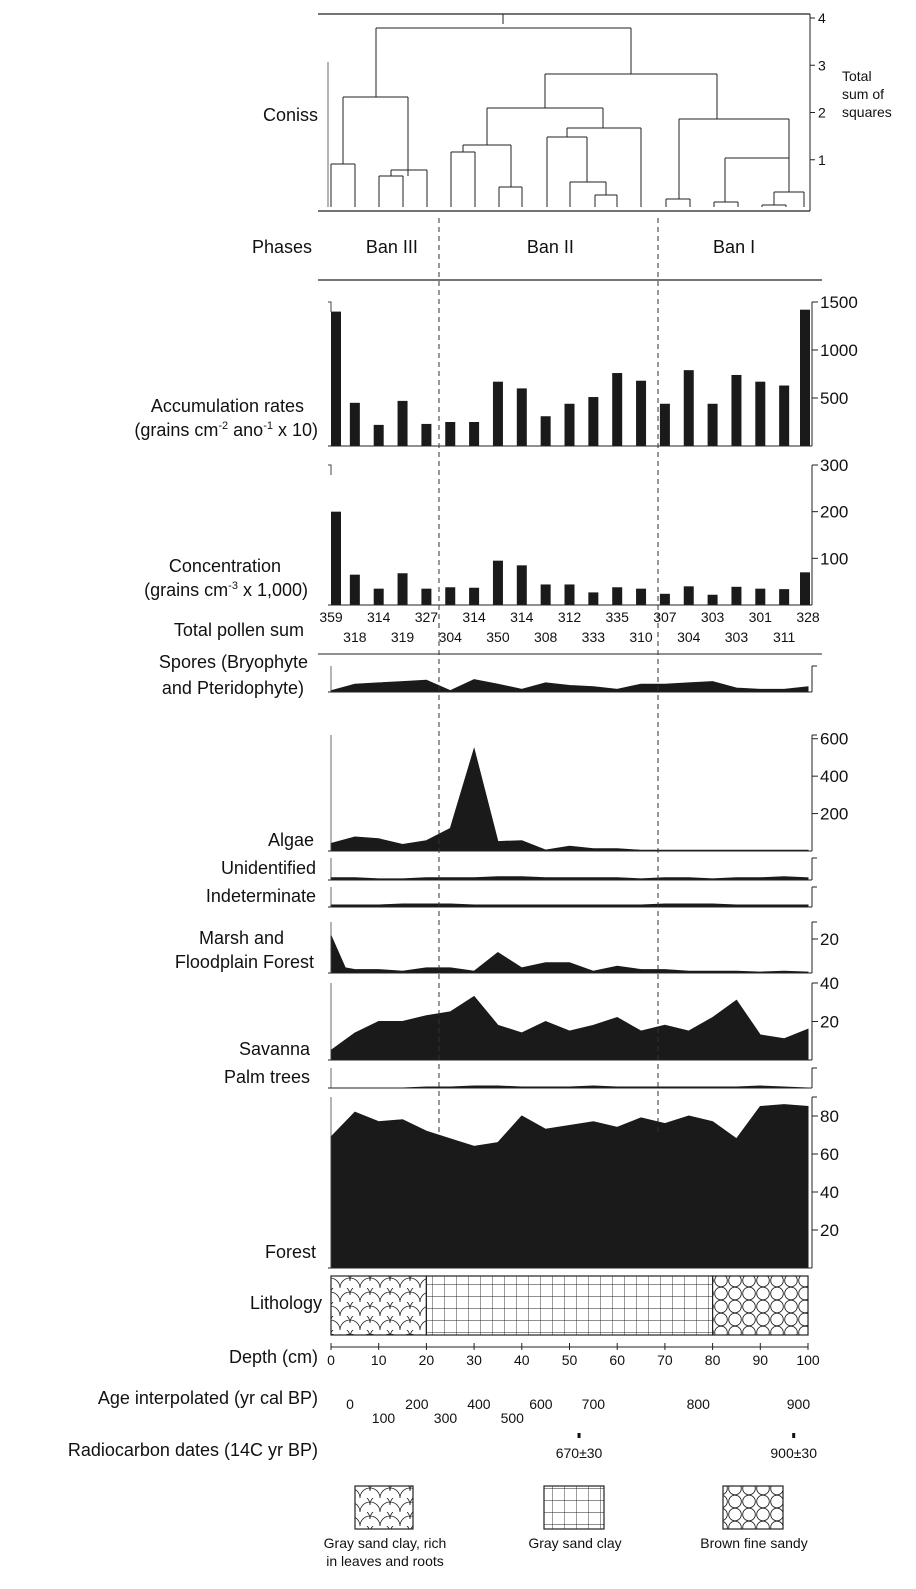 Image resolution: width=916 pixels, height=1589 pixels. Describe the element at coordinates (268, 868) in the screenshot. I see `curve-label: Unidentified` at that location.